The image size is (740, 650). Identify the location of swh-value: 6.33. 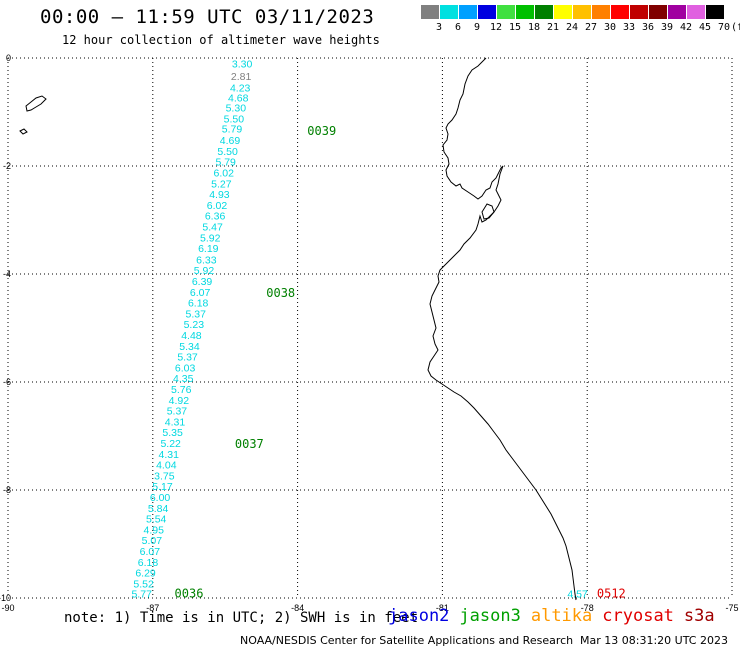
(206, 260).